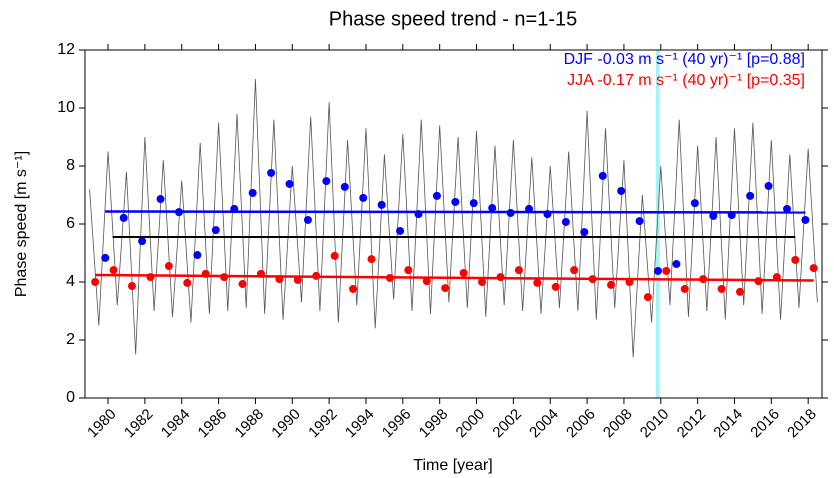  I want to click on y-tick-label: 12, so click(66, 49).